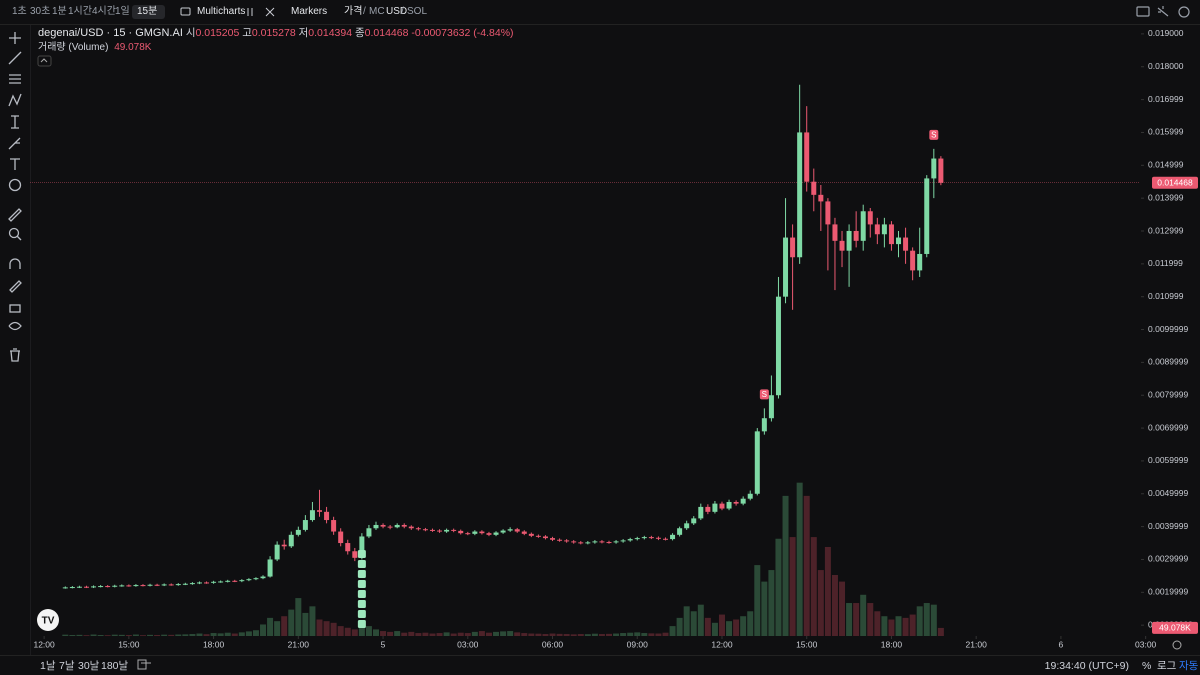 This screenshot has width=1200, height=675. What do you see at coordinates (377, 11) in the screenshot?
I see `price-alt: MC` at bounding box center [377, 11].